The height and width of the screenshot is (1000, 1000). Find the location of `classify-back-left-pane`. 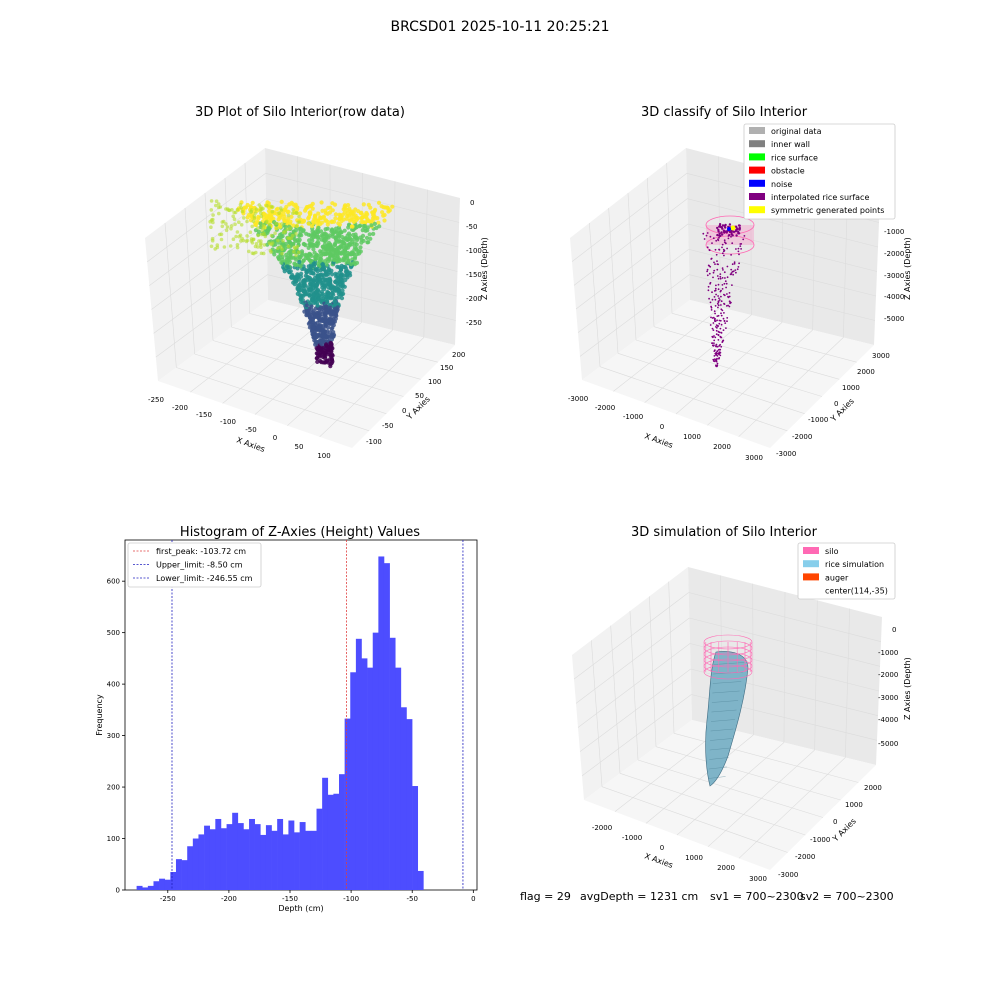

classify-back-left-pane is located at coordinates (630, 264).